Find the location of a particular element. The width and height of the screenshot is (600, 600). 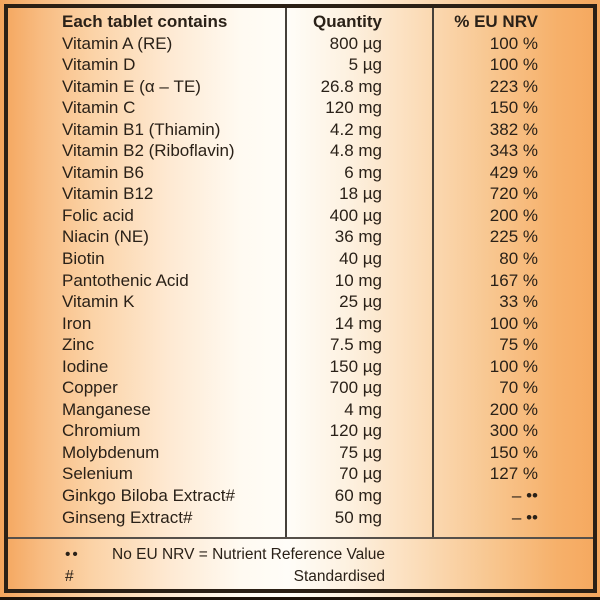

table-row: Vitamin B2 (Riboflavin) 4.8 mg 343 % is located at coordinates (300, 151).